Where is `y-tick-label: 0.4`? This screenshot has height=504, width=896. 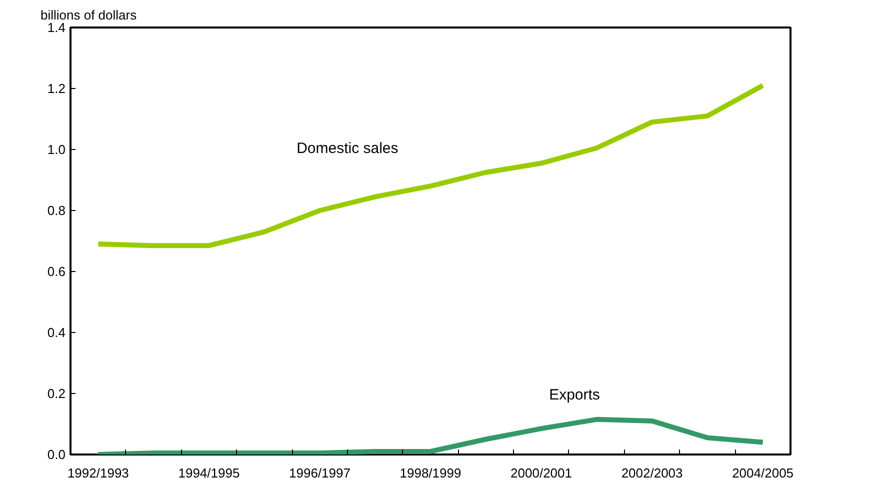 y-tick-label: 0.4 is located at coordinates (56, 332).